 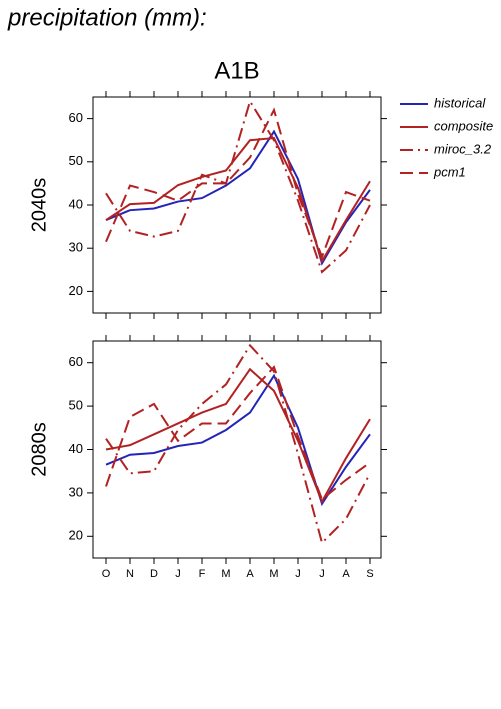 What do you see at coordinates (369, 574) in the screenshot?
I see `x-tick-label: S` at bounding box center [369, 574].